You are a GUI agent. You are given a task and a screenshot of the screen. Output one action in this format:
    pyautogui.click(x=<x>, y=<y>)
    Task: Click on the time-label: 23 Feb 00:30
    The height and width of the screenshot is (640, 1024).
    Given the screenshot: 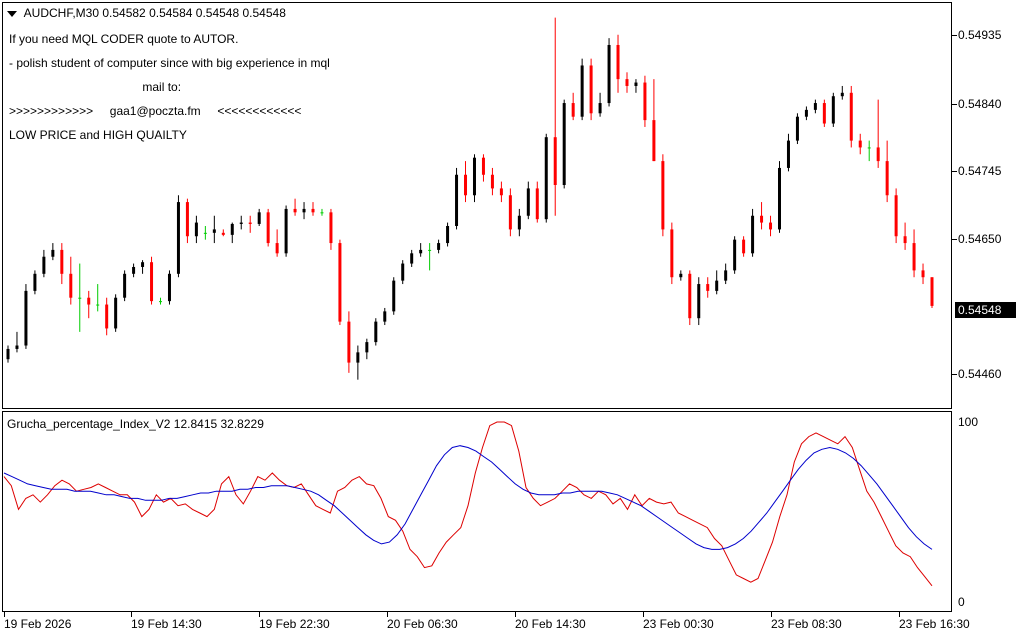 What is the action you would take?
    pyautogui.click(x=678, y=624)
    